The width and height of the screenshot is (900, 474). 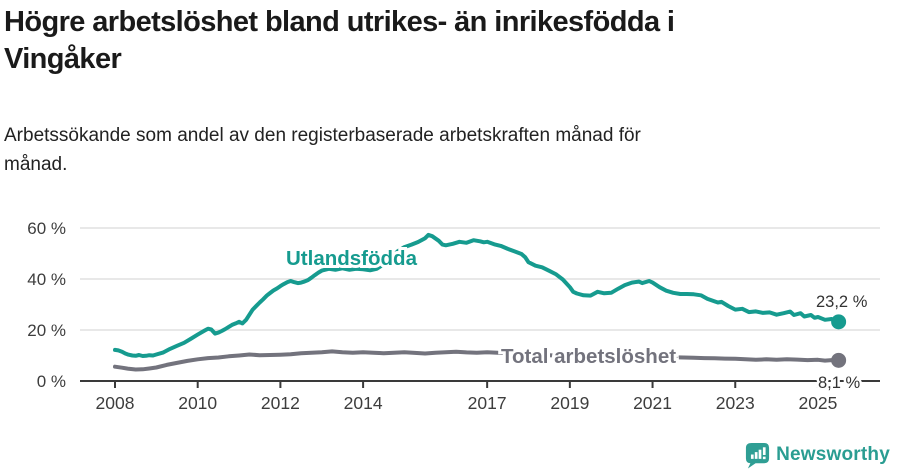 What do you see at coordinates (833, 454) in the screenshot?
I see `brand-wordmark: Newsworthy` at bounding box center [833, 454].